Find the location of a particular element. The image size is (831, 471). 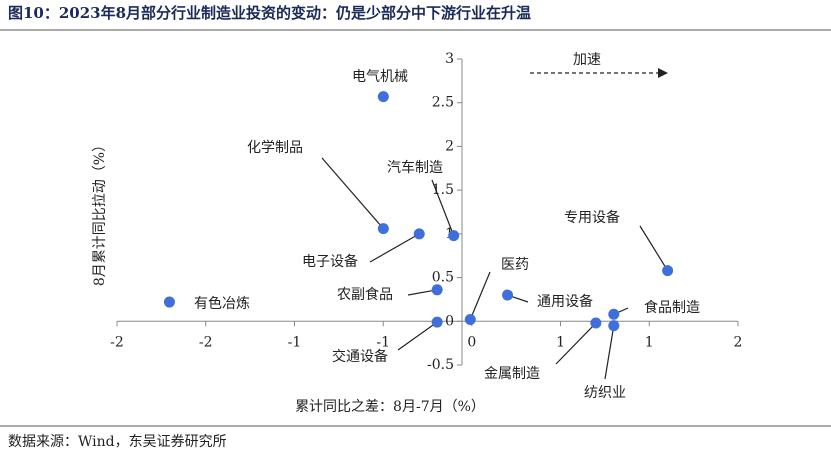

point-label: 食品制造 is located at coordinates (672, 307).